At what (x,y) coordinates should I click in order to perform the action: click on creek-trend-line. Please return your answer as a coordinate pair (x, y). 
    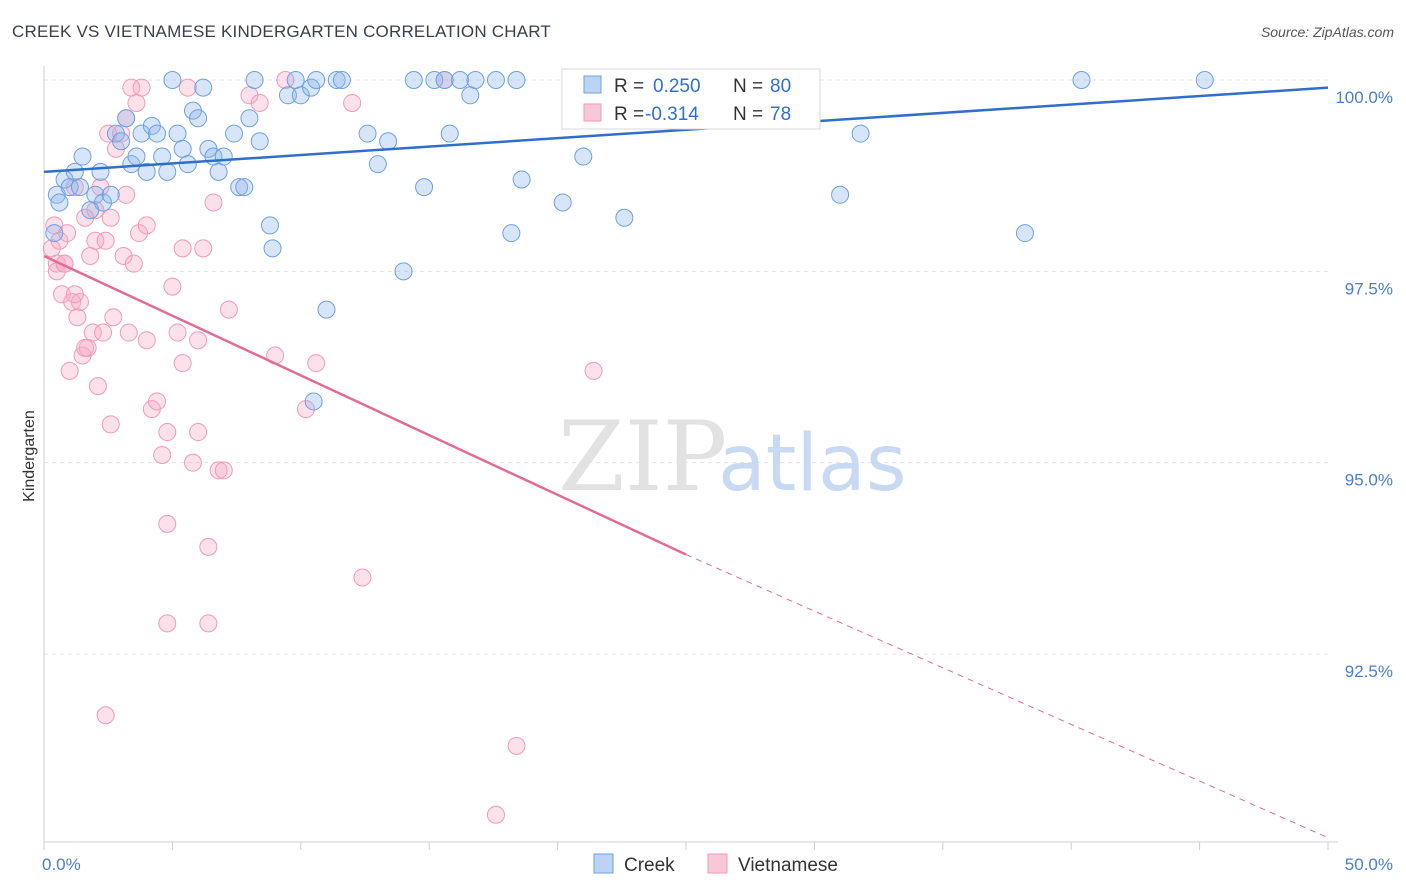
    Looking at the image, I should click on (686, 130).